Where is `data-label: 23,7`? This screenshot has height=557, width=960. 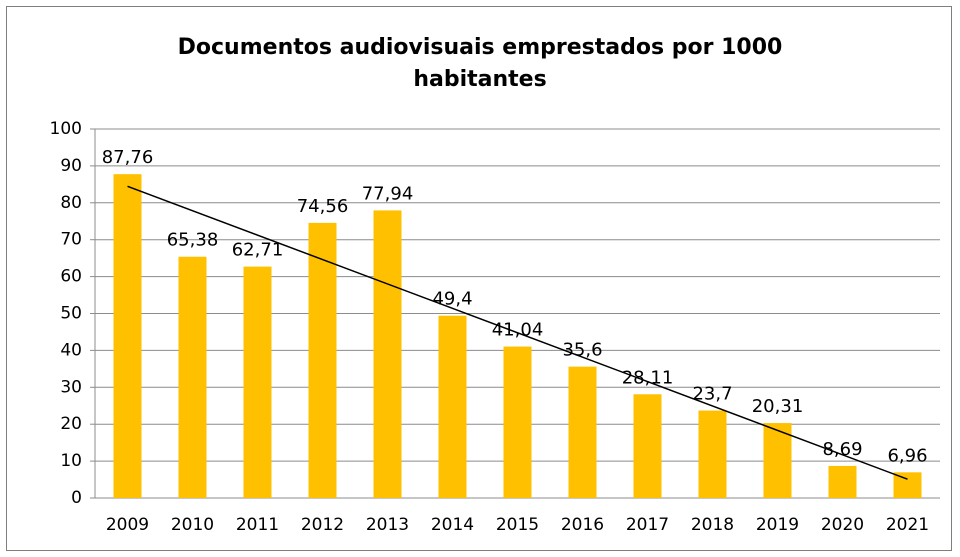
data-label: 23,7 is located at coordinates (712, 394).